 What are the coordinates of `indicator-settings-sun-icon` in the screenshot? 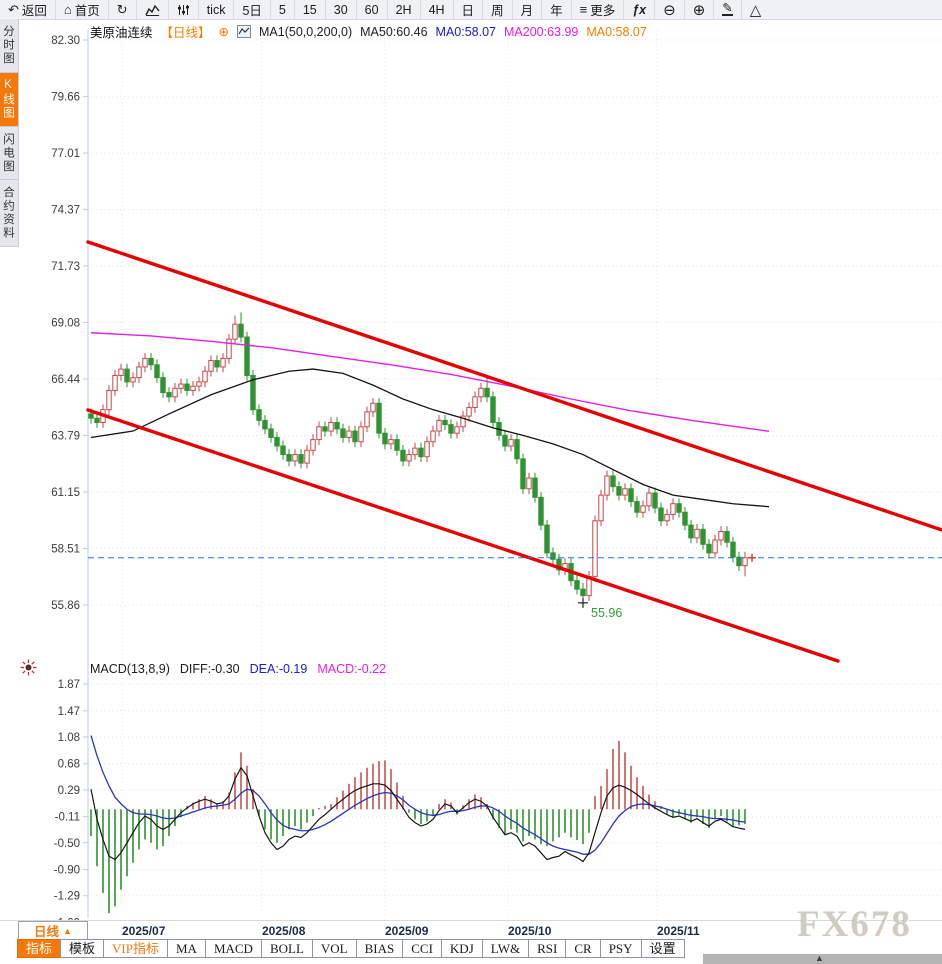 It's located at (28, 669).